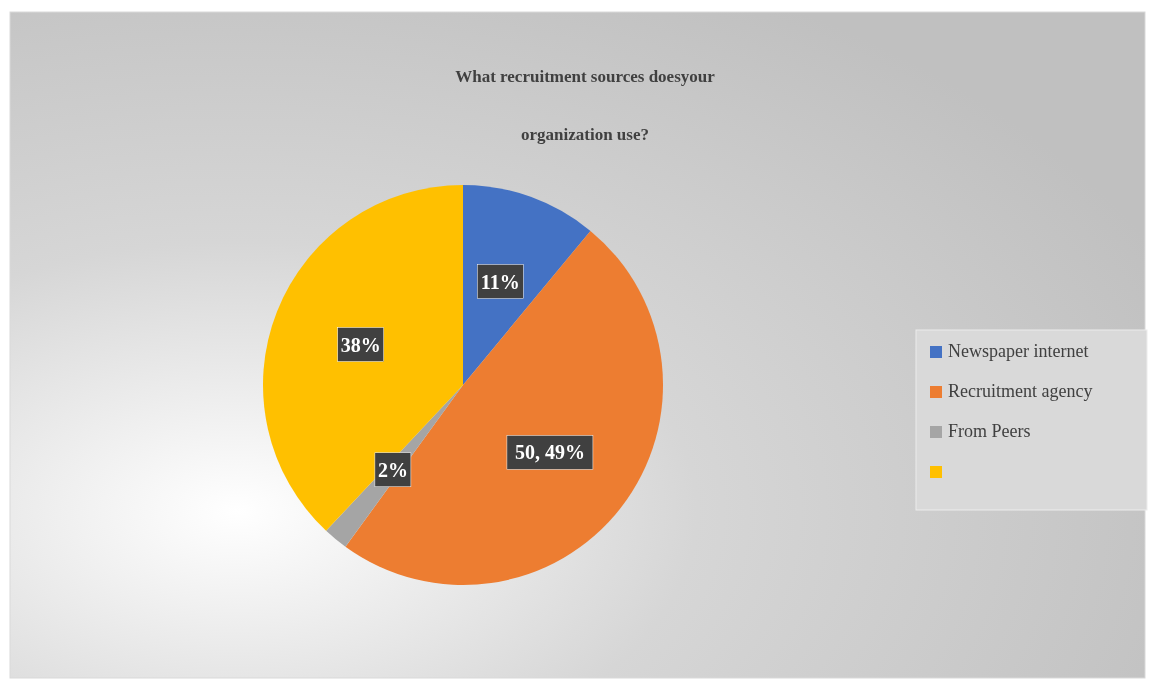 The image size is (1149, 680). What do you see at coordinates (549, 452) in the screenshot?
I see `data-label: 50, 49%` at bounding box center [549, 452].